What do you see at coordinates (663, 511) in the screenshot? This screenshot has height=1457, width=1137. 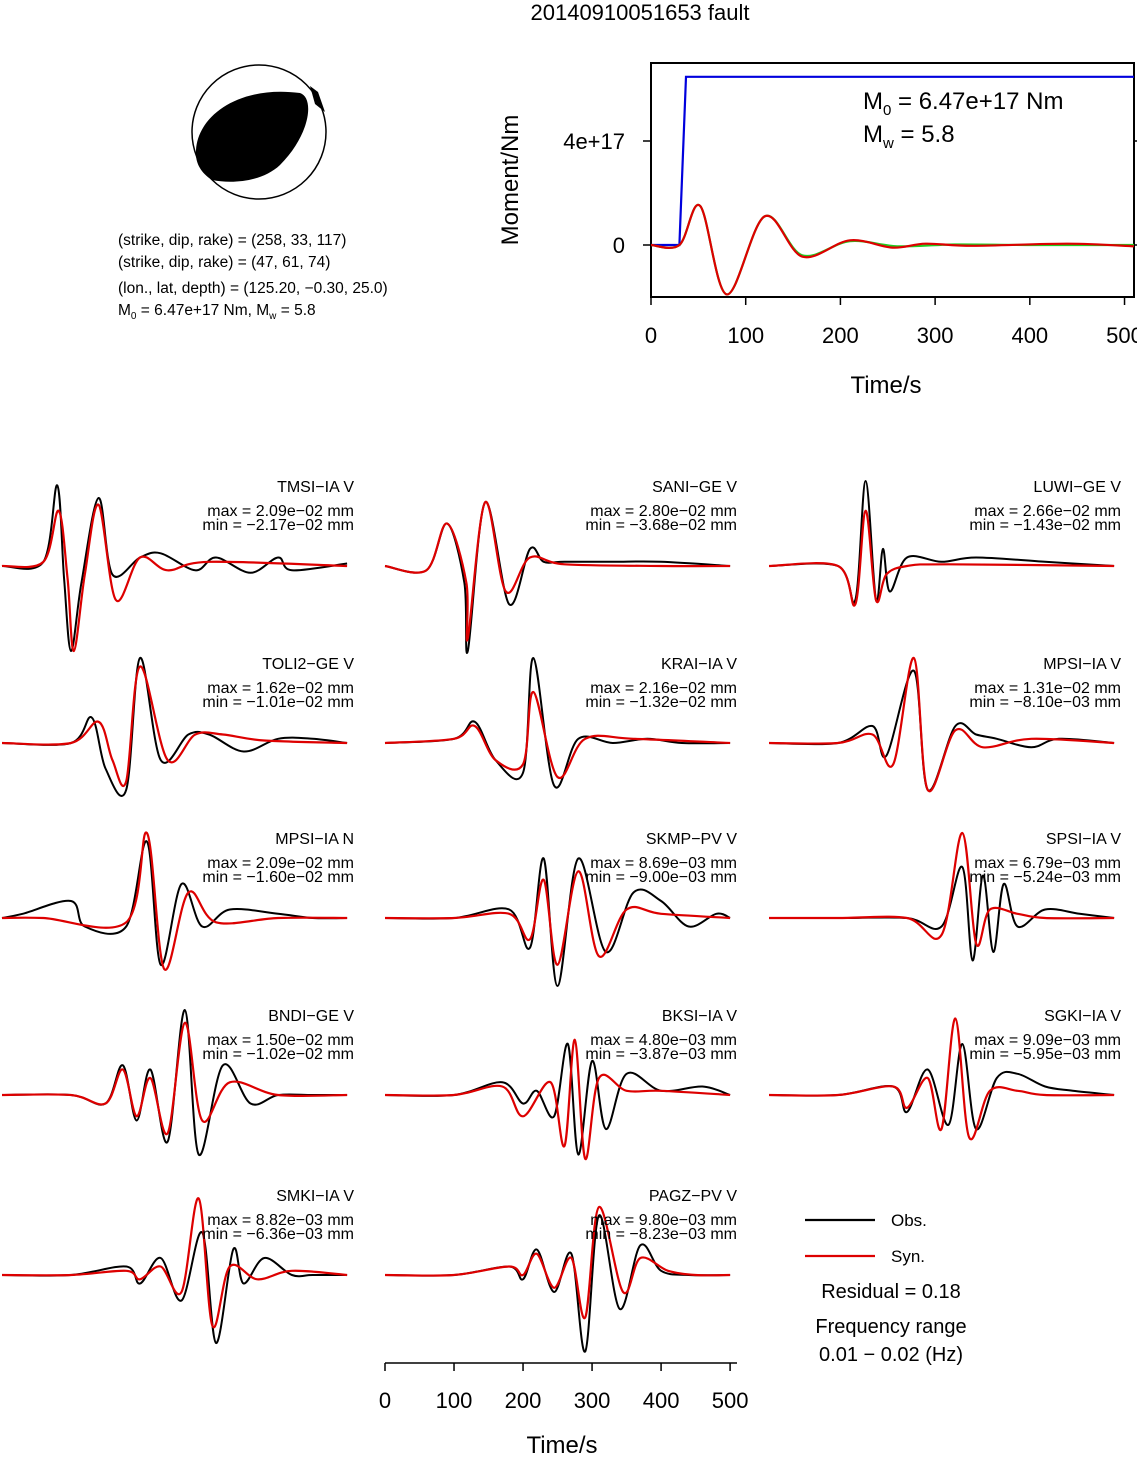 I see `station-max: max = 2.80e−02 mm` at bounding box center [663, 511].